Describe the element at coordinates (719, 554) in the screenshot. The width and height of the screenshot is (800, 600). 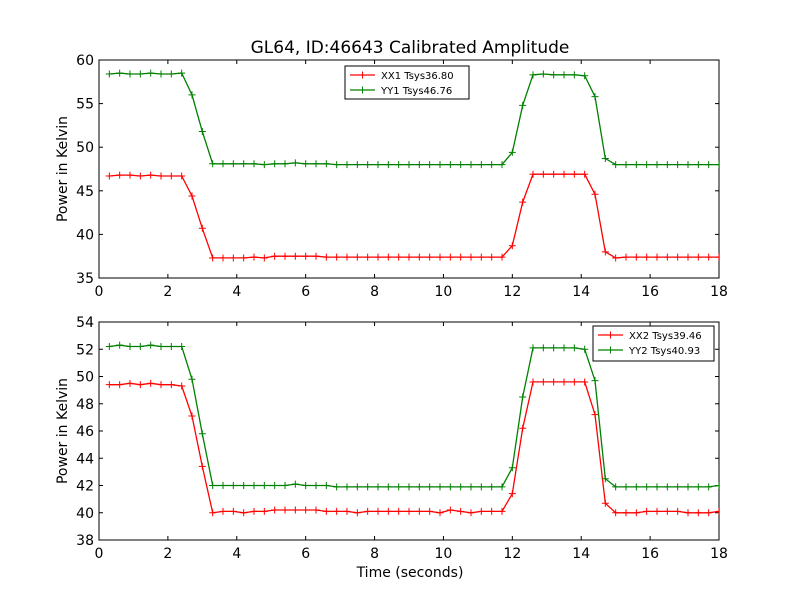
I see `x-tick-label: 18` at that location.